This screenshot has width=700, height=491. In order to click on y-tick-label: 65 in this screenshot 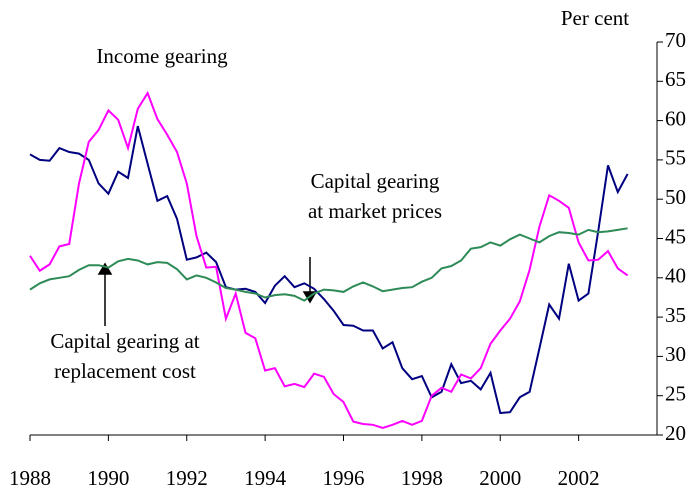, I will do `click(675, 79)`.